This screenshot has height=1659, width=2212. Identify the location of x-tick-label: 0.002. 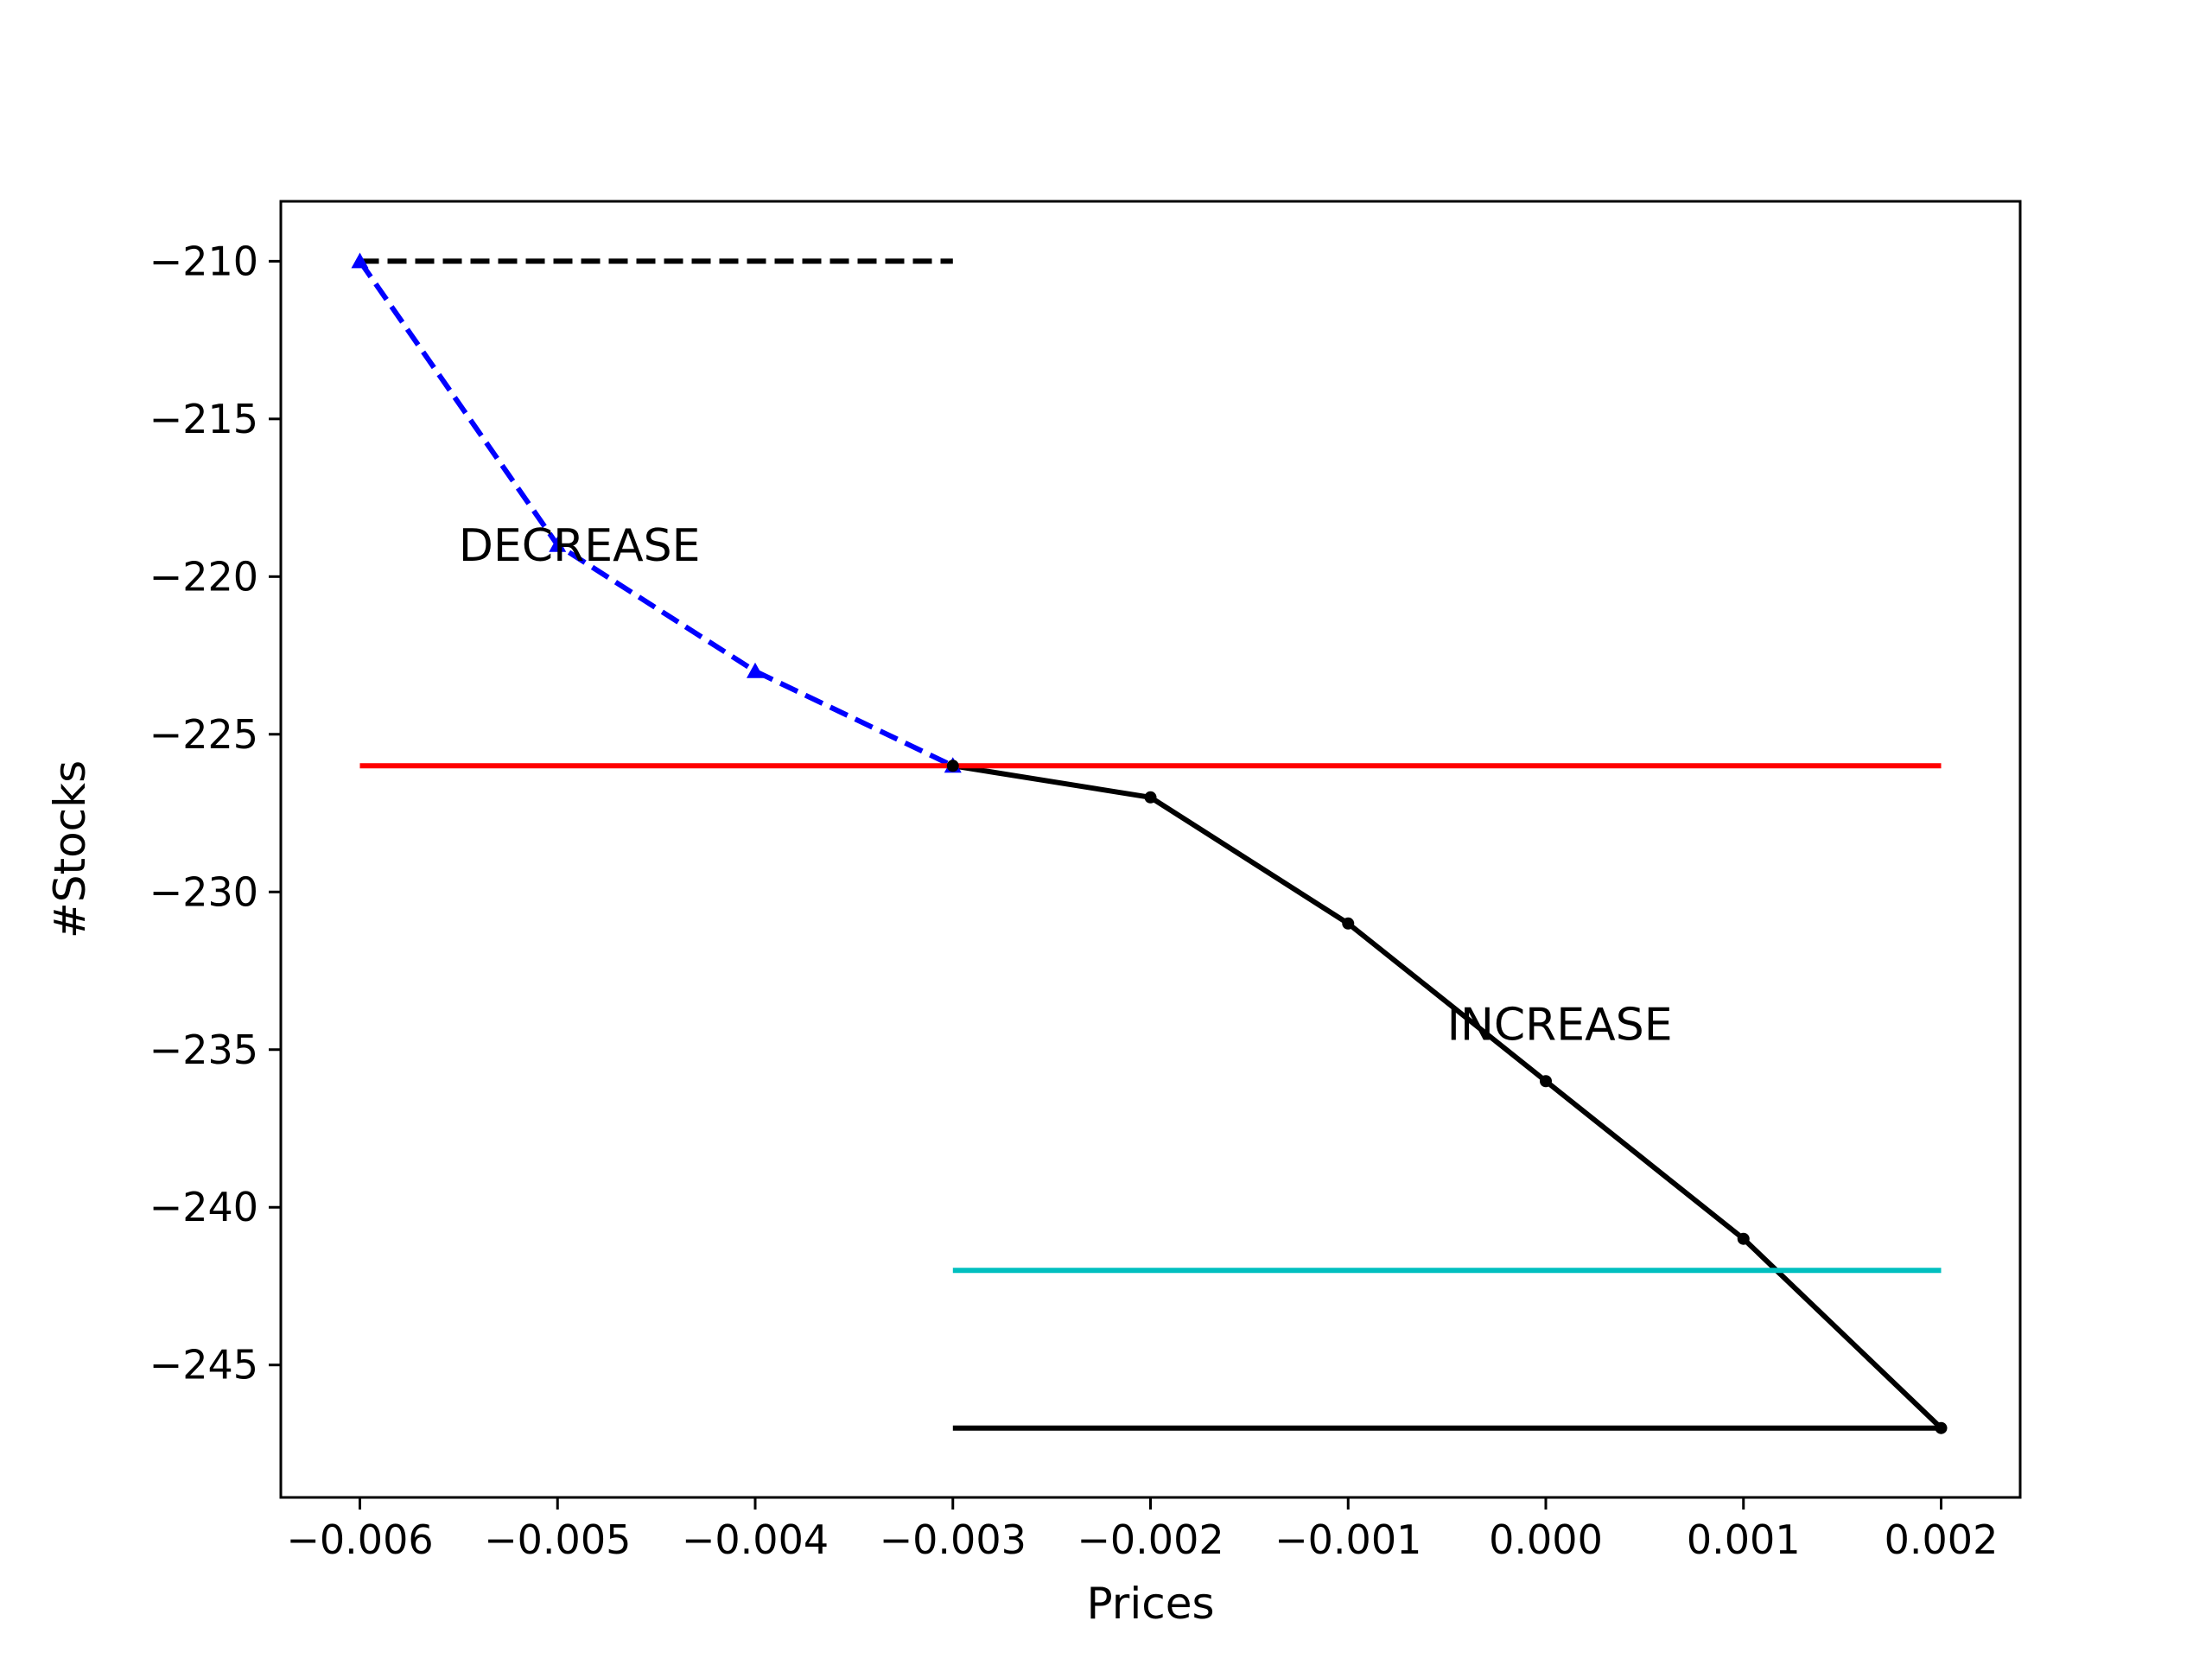
(1942, 1539).